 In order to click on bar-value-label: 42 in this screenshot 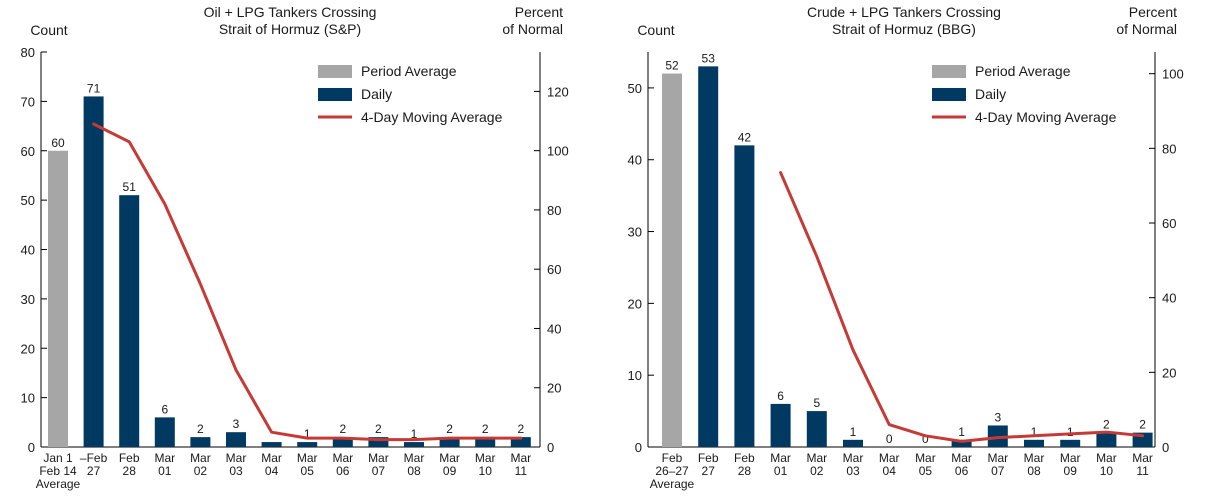, I will do `click(745, 137)`.